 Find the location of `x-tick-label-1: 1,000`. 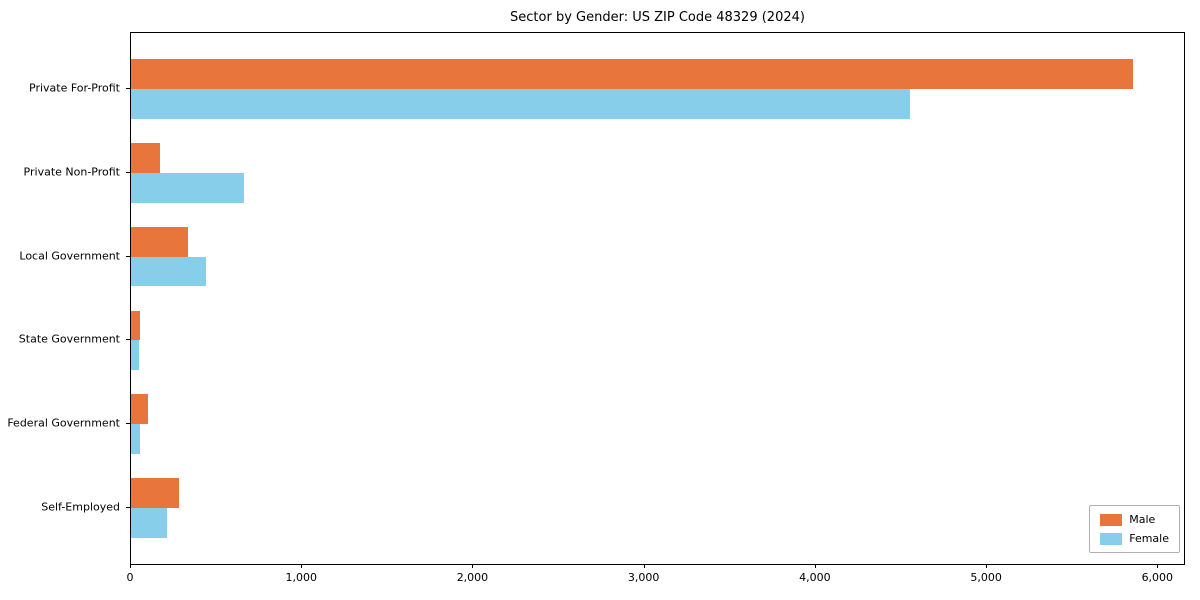

x-tick-label-1: 1,000 is located at coordinates (301, 577).